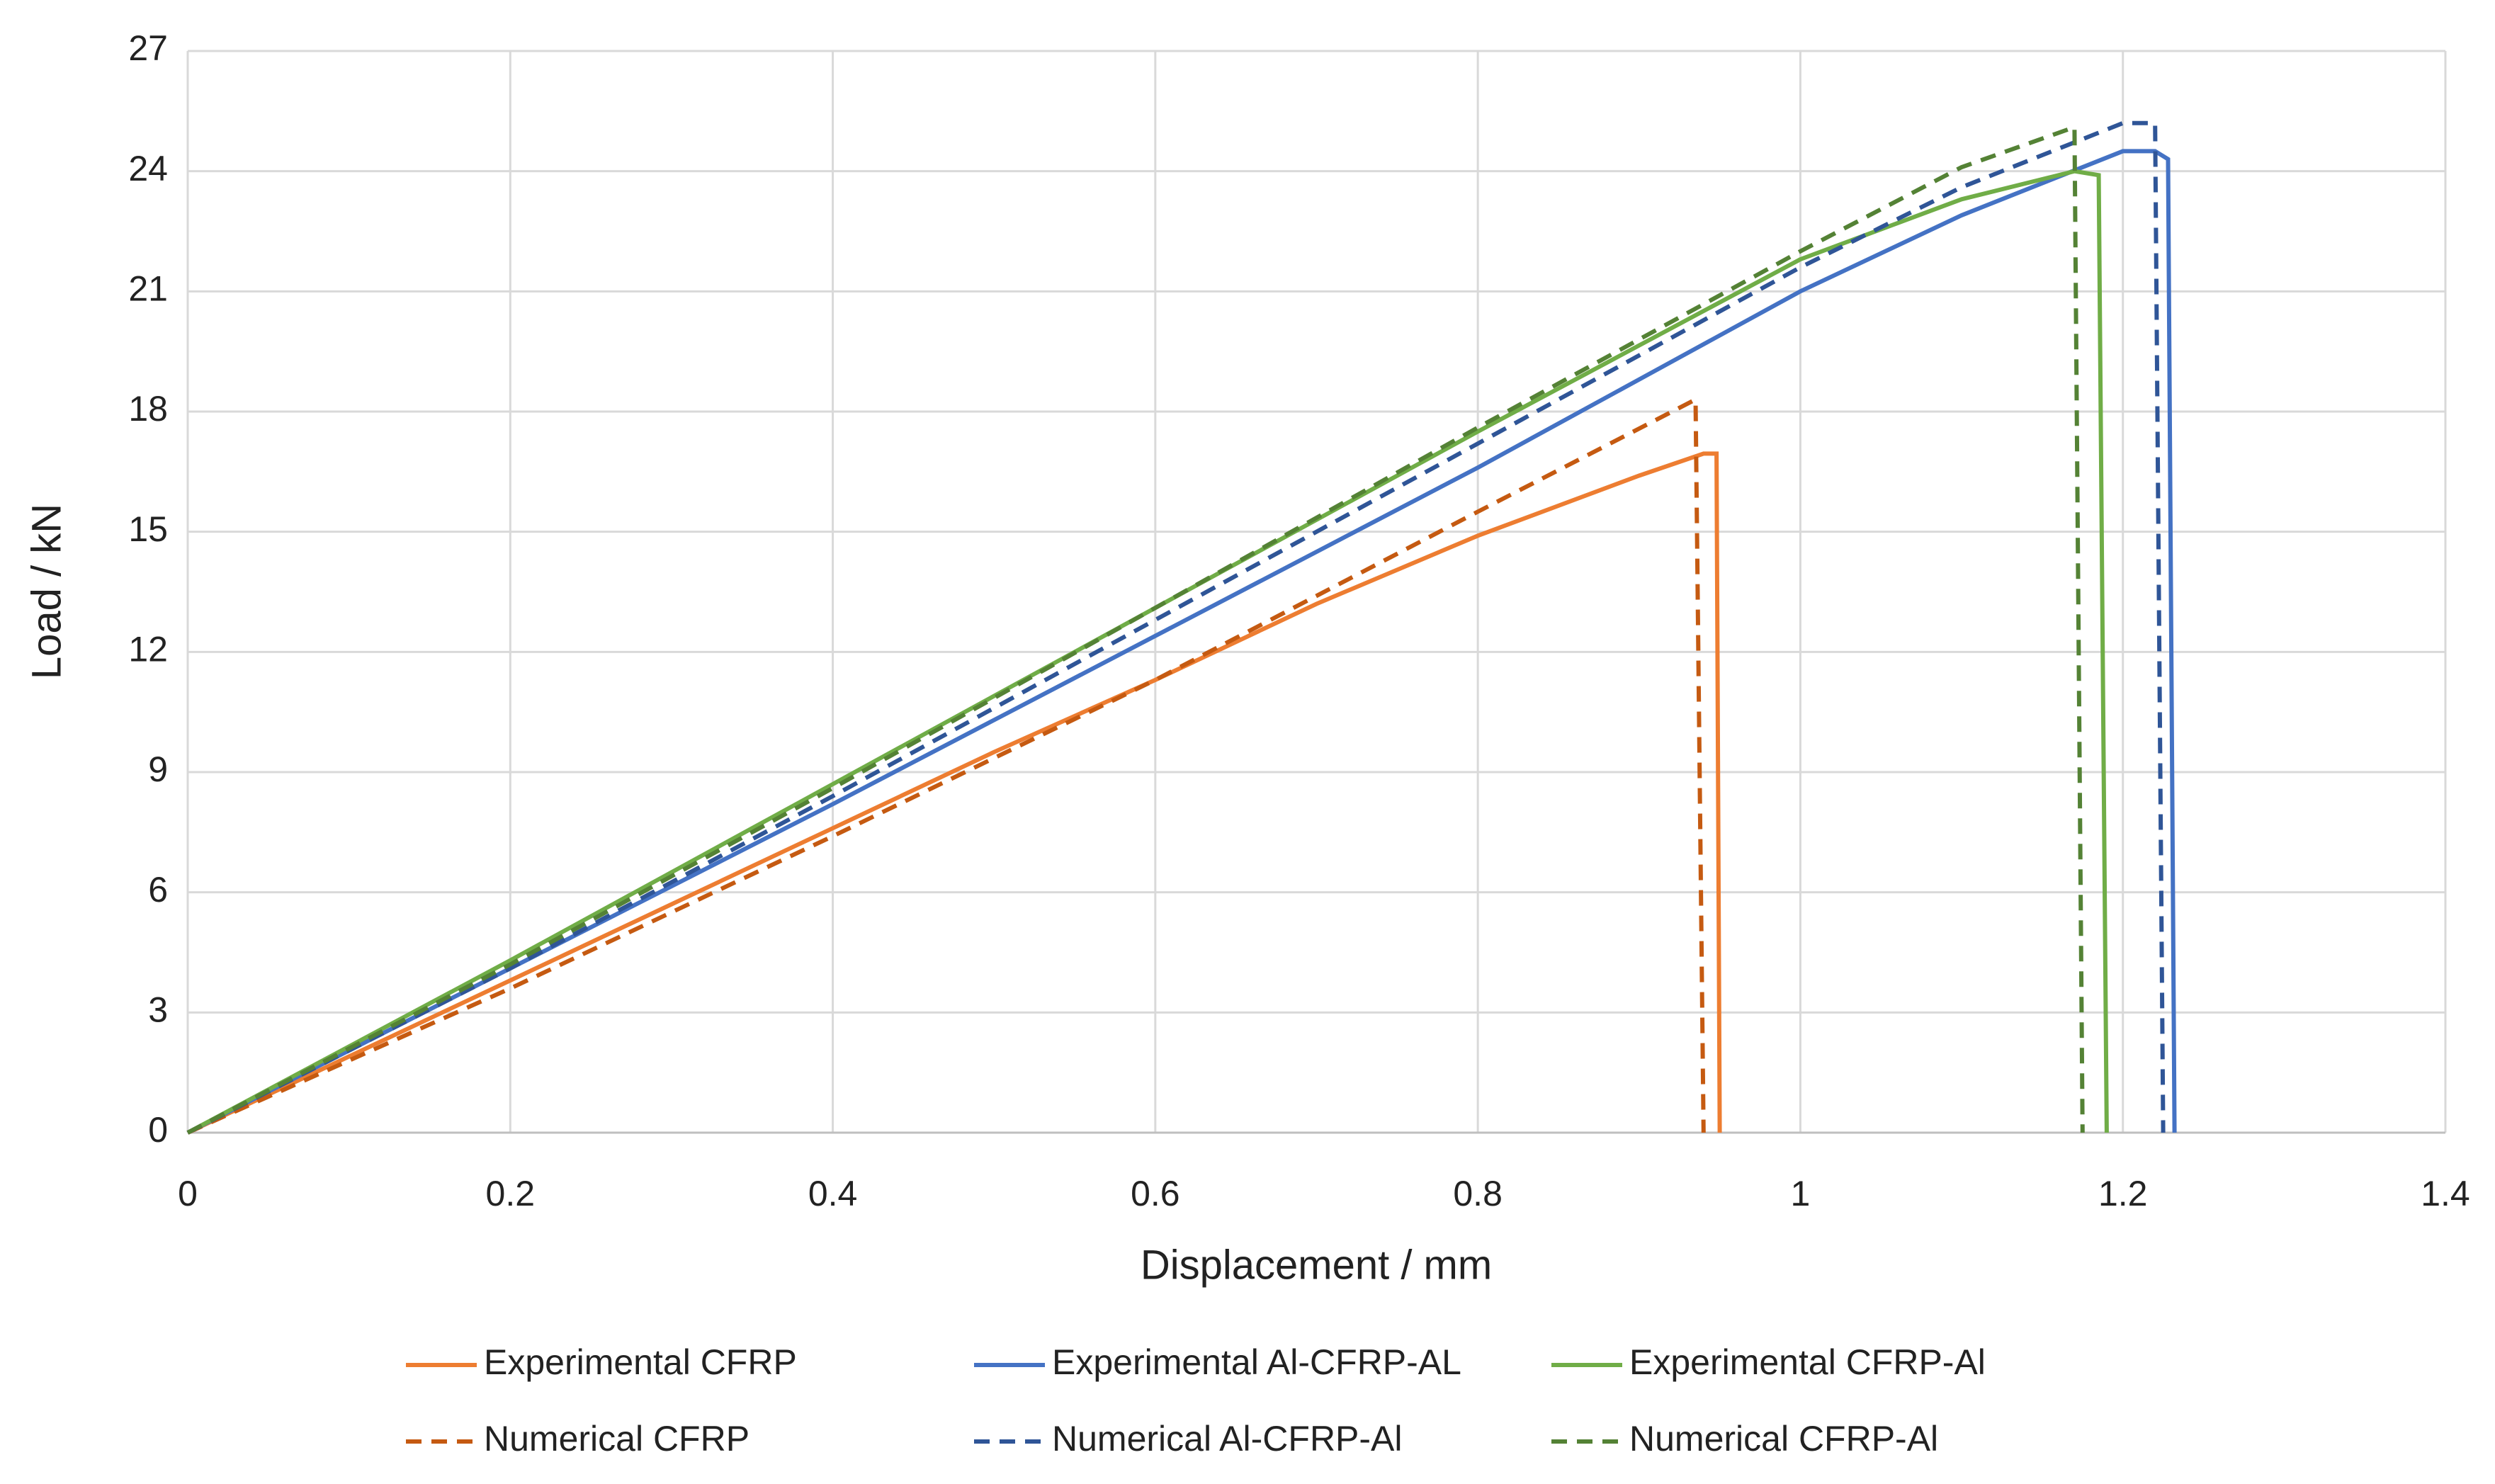 The height and width of the screenshot is (1484, 2495). Describe the element at coordinates (1783, 1438) in the screenshot. I see `legend-label: Numerical CFRP-Al` at that location.